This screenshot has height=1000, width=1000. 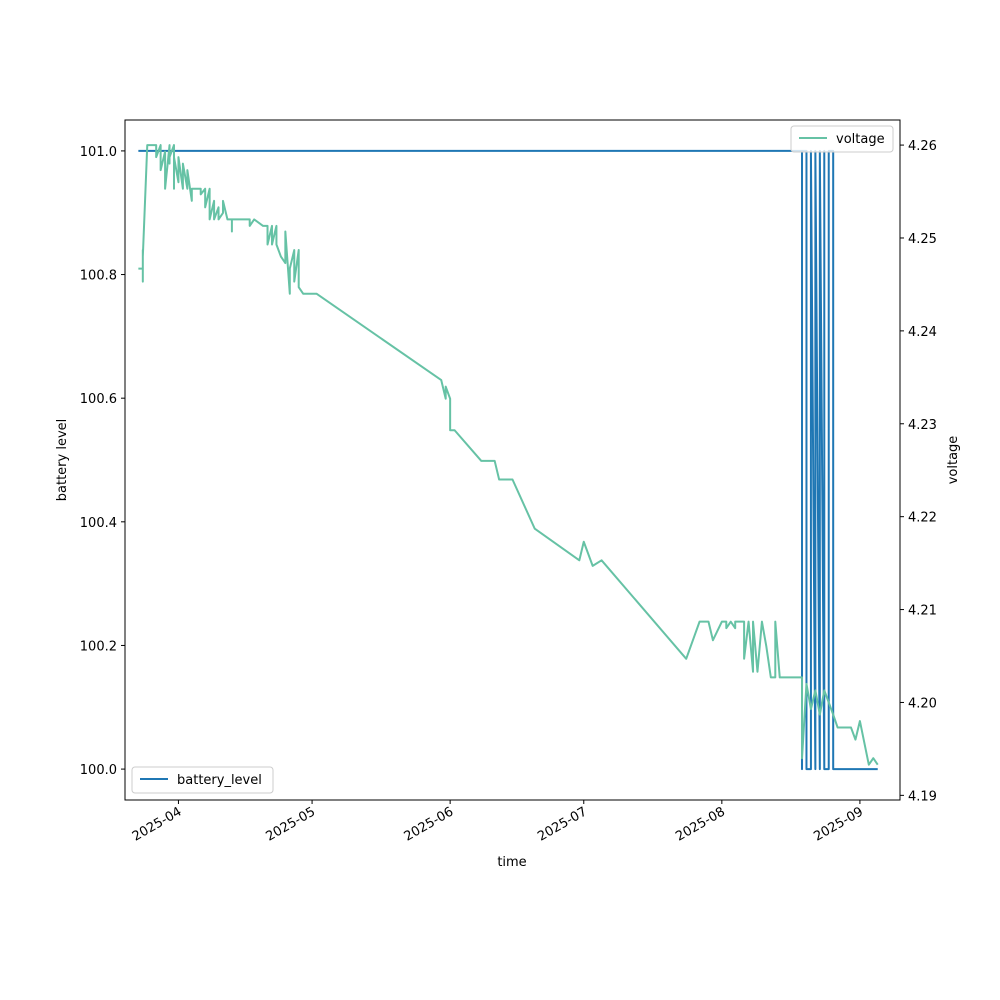 What do you see at coordinates (922, 703) in the screenshot?
I see `y-right-tick-label: 4.20` at bounding box center [922, 703].